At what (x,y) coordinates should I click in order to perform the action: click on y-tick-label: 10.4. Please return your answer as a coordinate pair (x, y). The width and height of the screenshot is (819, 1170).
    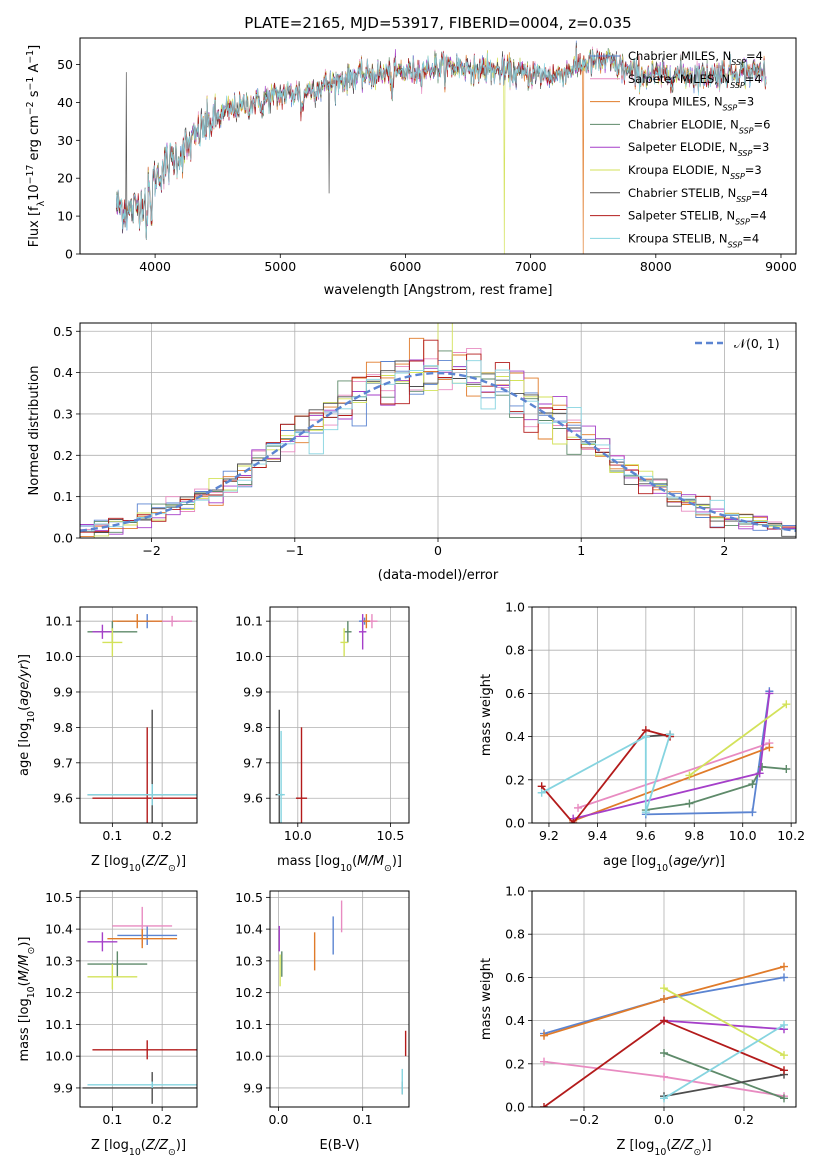
    Looking at the image, I should click on (59, 929).